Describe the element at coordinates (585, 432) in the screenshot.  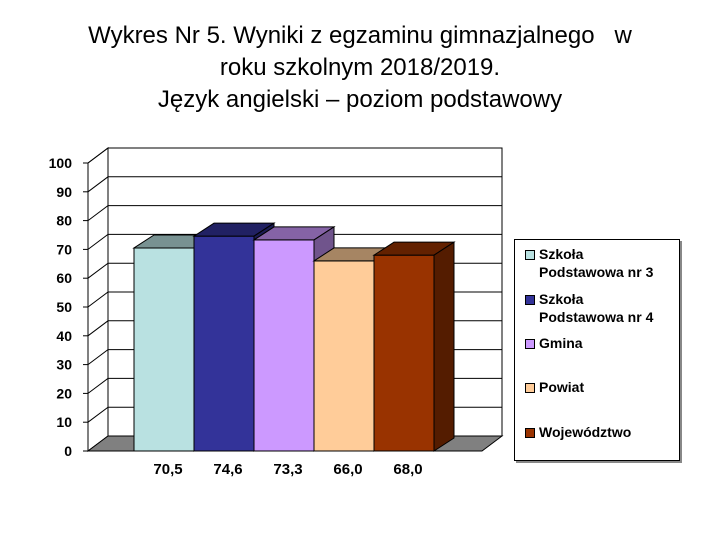
I see `legend-label-wojewodztwo: Województwo` at that location.